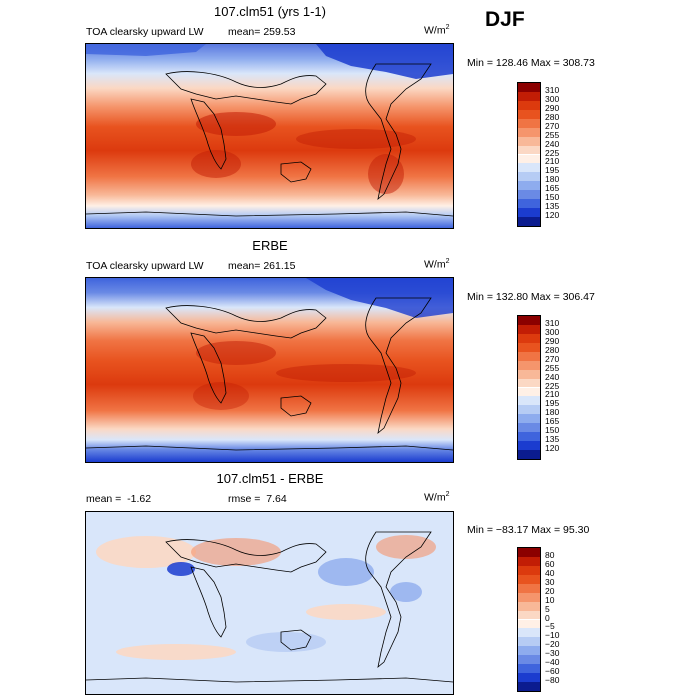 Image resolution: width=700 pixels, height=700 pixels. Describe the element at coordinates (257, 499) in the screenshot. I see `panel3-rmse: rmse = 7.64` at that location.